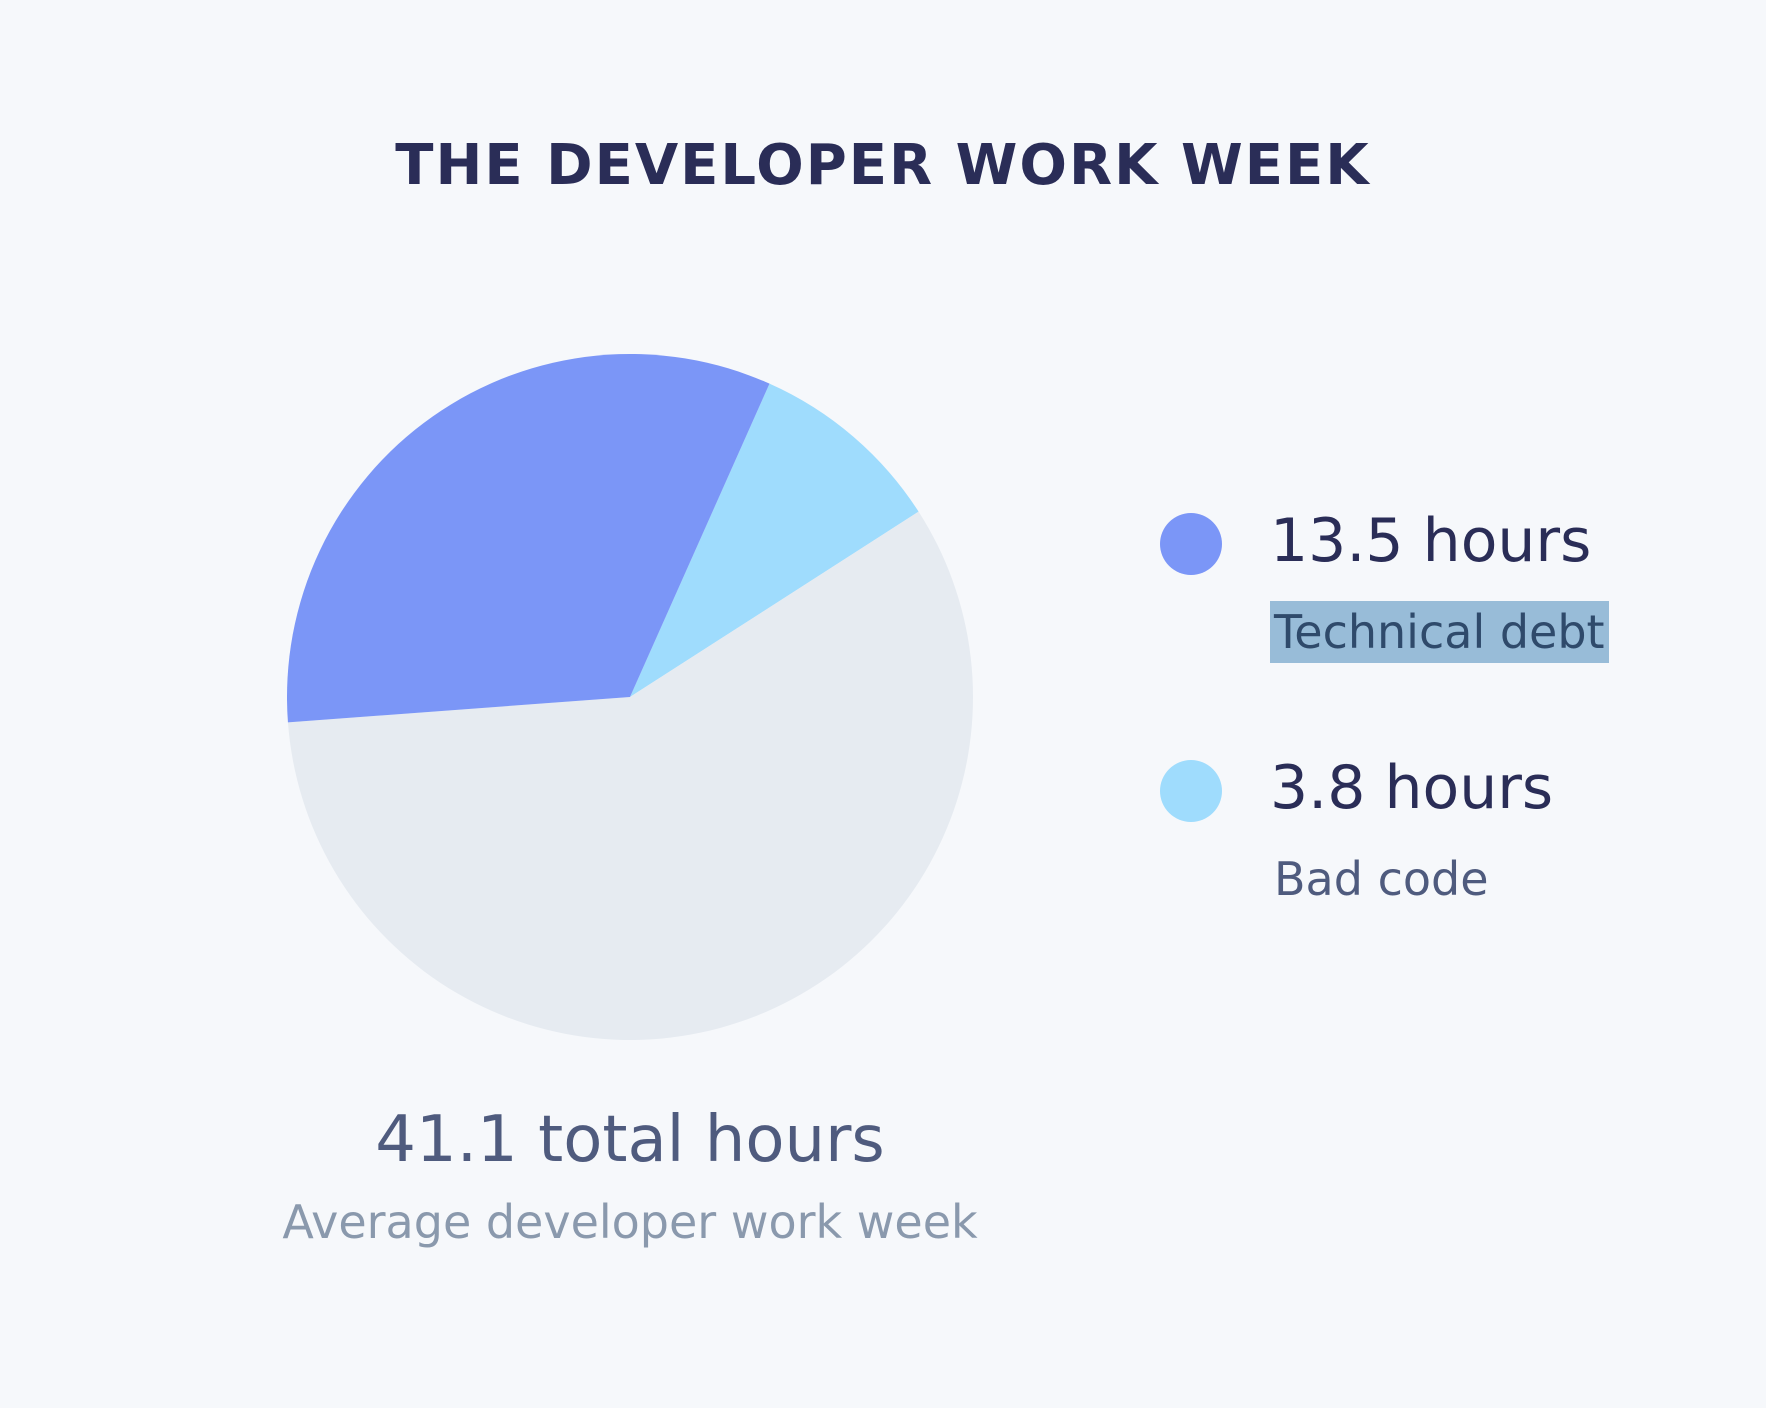 Image resolution: width=1766 pixels, height=1408 pixels. I want to click on pie-slice-remainder, so click(630, 775).